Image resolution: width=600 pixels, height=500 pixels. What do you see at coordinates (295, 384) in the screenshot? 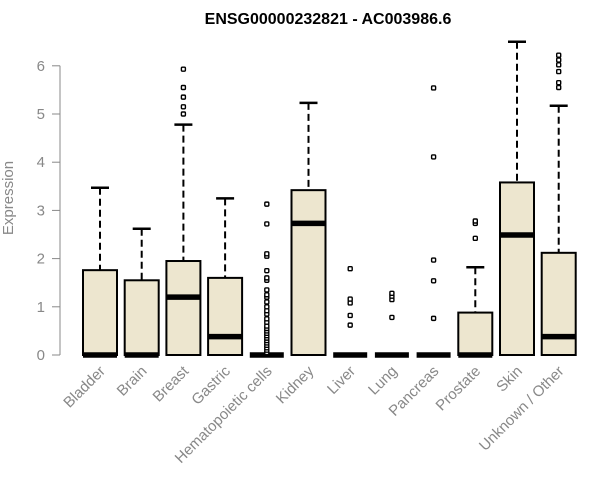
I see `x-tick-label: Kidney` at bounding box center [295, 384].